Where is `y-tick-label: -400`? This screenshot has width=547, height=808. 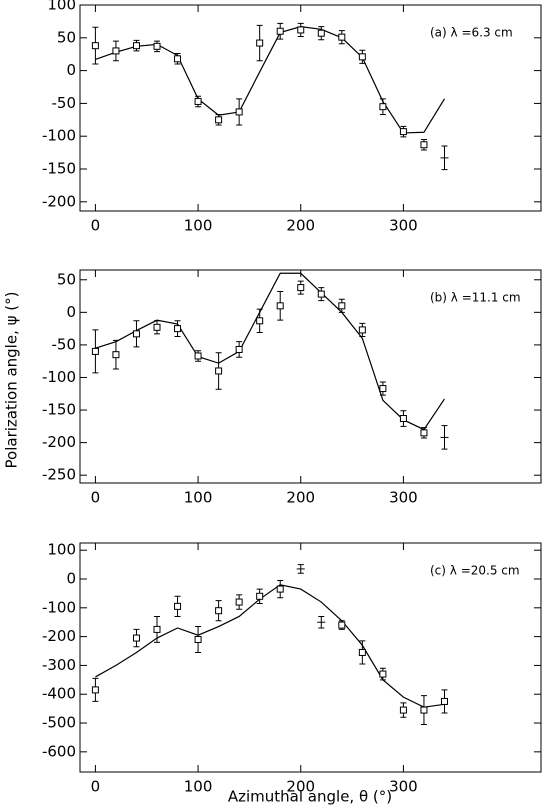
y-tick-label: -400 is located at coordinates (59, 694).